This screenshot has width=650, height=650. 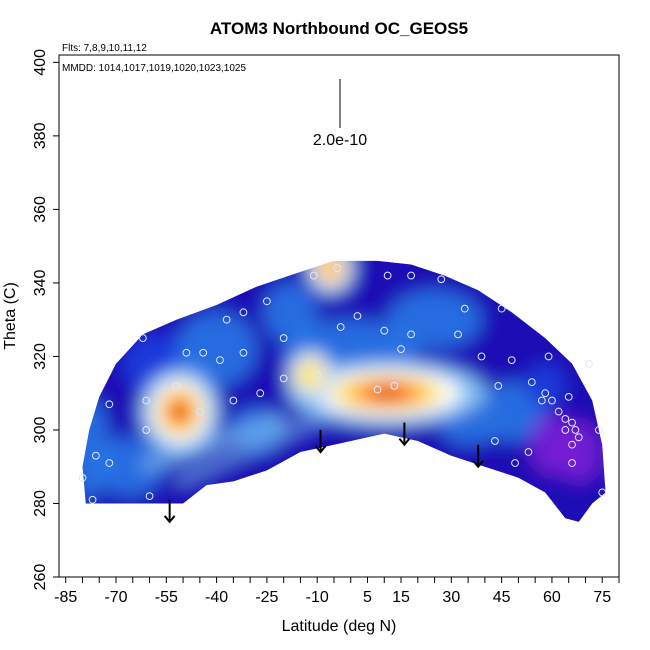 I want to click on x-axis: -85 -70 -55 -40 -25 -10 5 15 30 45 60 75, so click(x=337, y=591).